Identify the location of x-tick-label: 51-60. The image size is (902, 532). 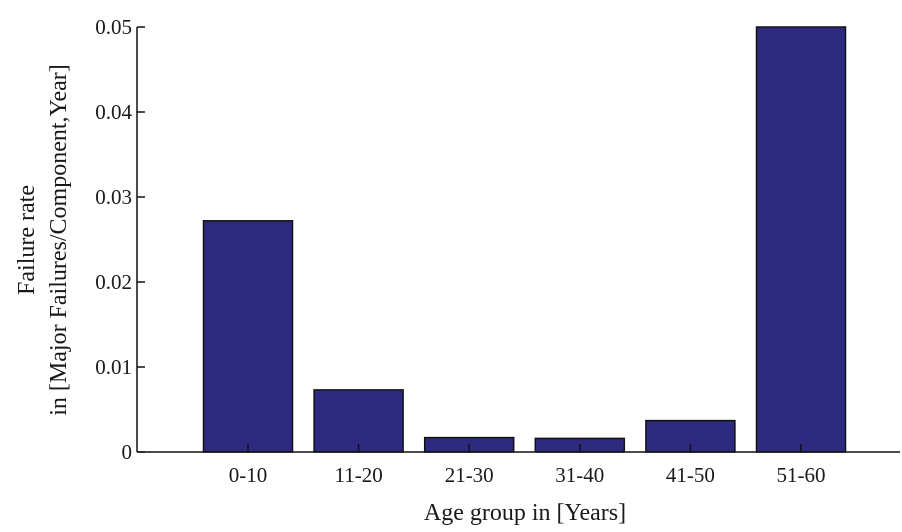
(801, 475).